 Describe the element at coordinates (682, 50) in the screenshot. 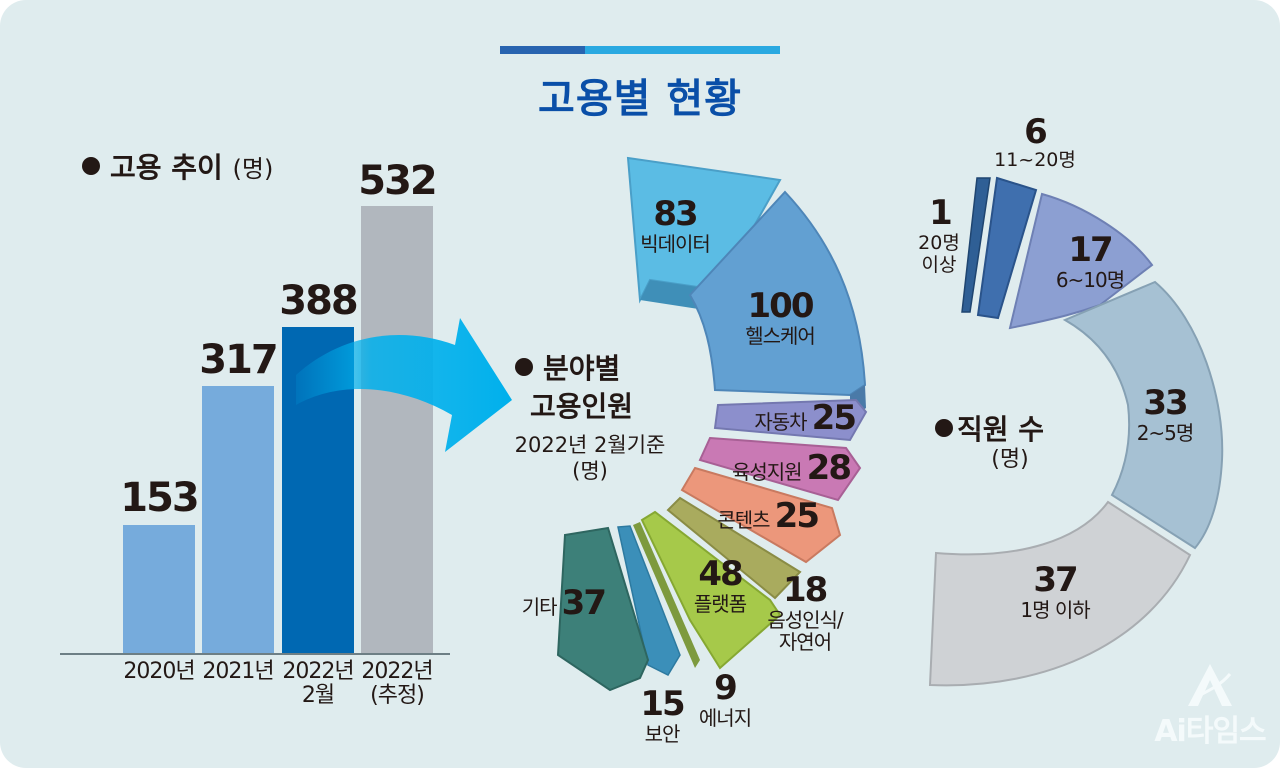

I see `title-accent-light` at that location.